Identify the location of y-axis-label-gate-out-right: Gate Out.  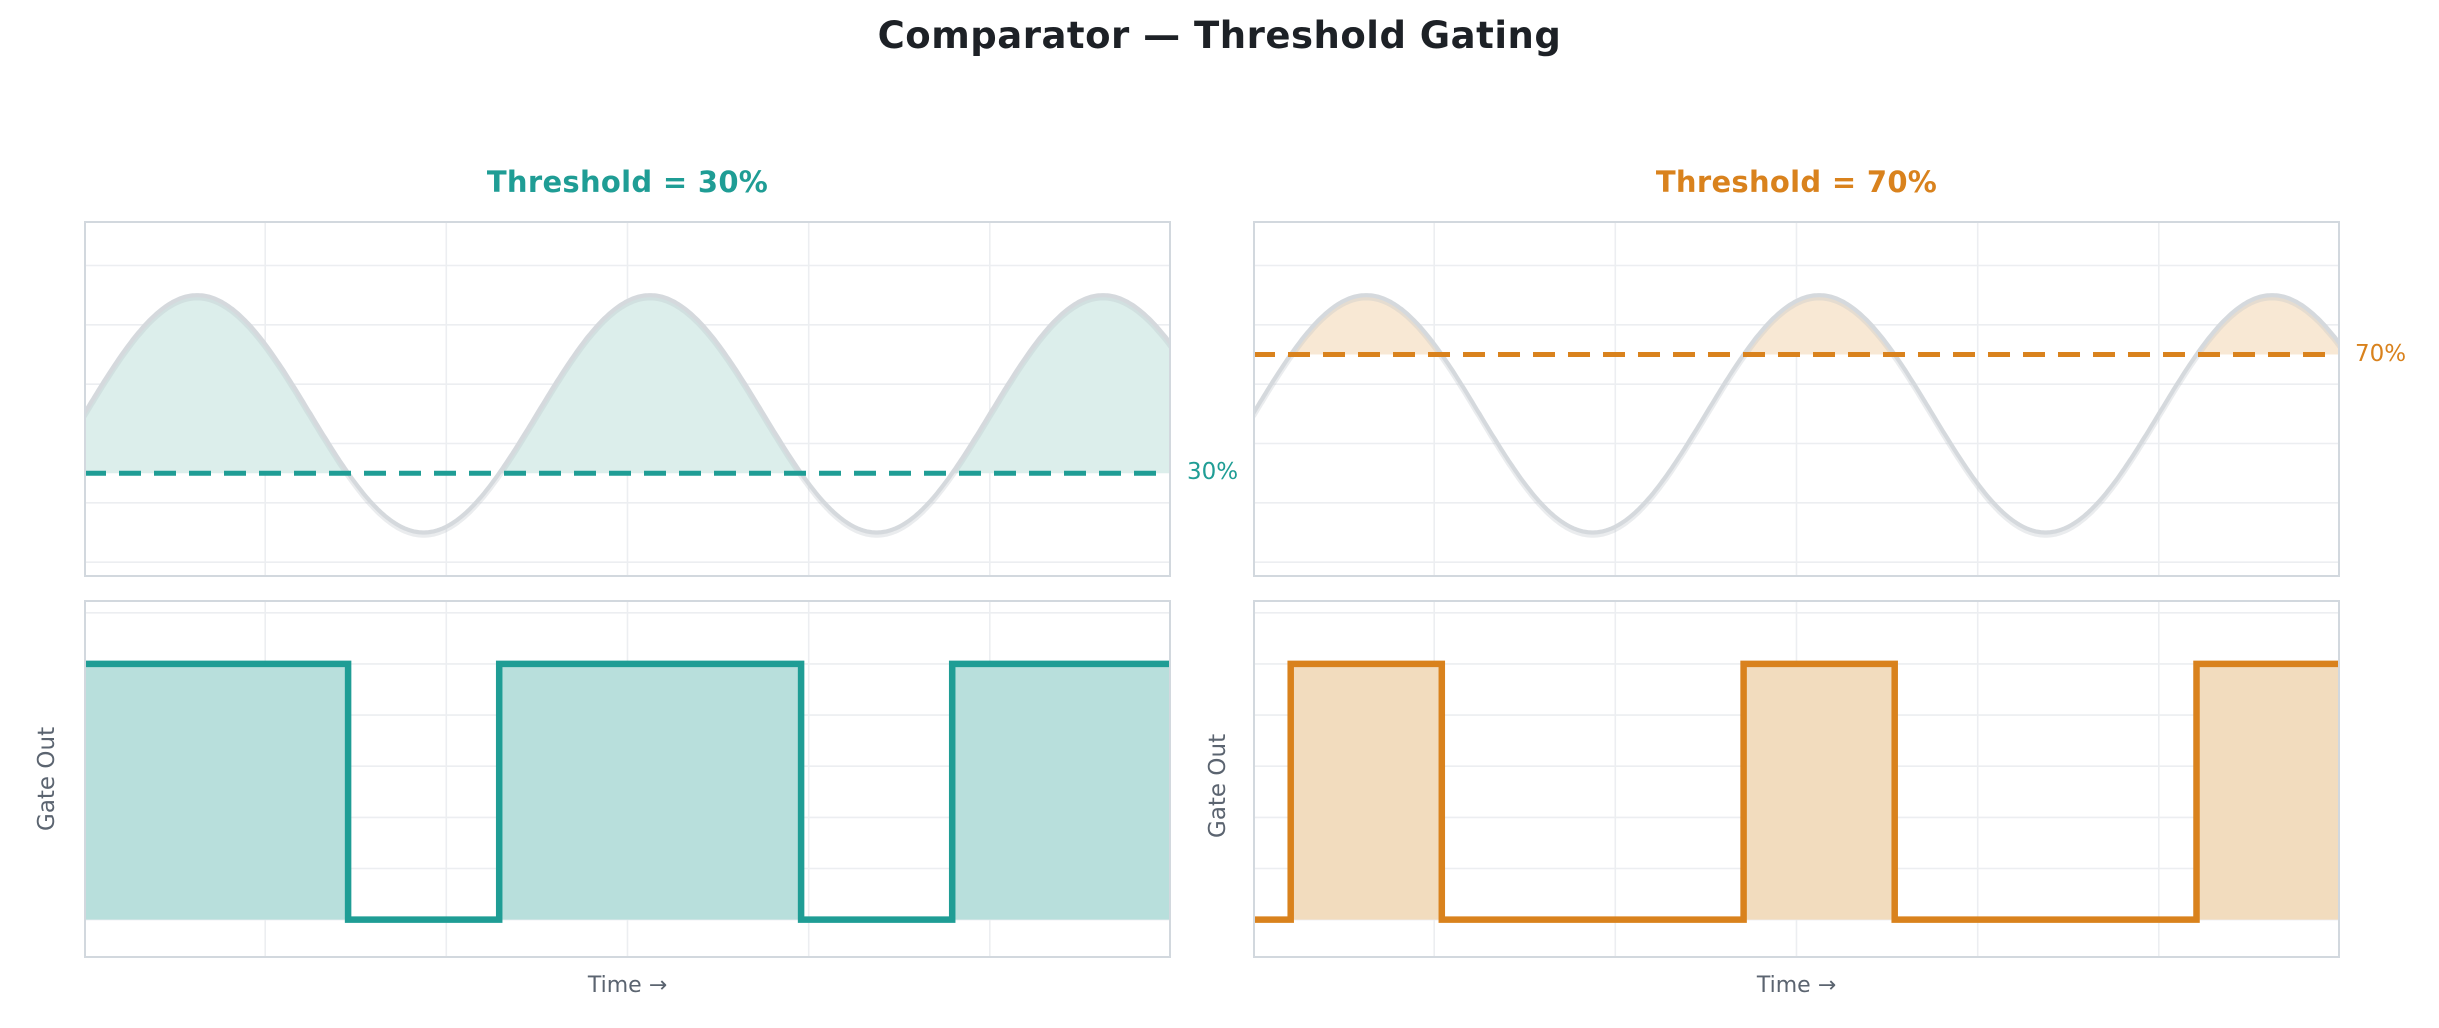
(1218, 785).